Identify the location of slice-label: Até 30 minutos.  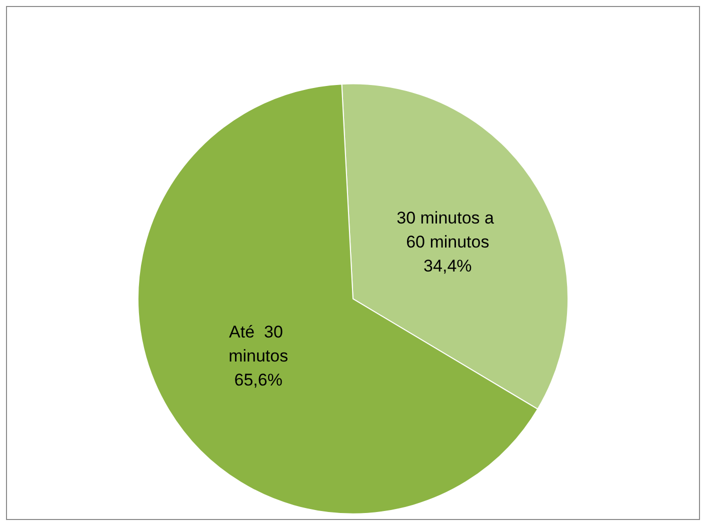
(258, 344).